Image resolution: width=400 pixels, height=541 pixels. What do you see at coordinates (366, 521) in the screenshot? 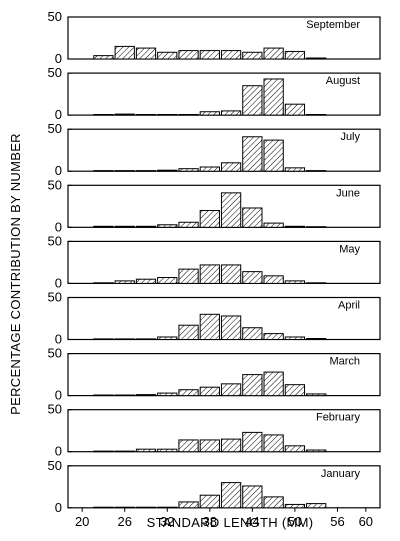
I see `x-tick-label: 60` at bounding box center [366, 521].